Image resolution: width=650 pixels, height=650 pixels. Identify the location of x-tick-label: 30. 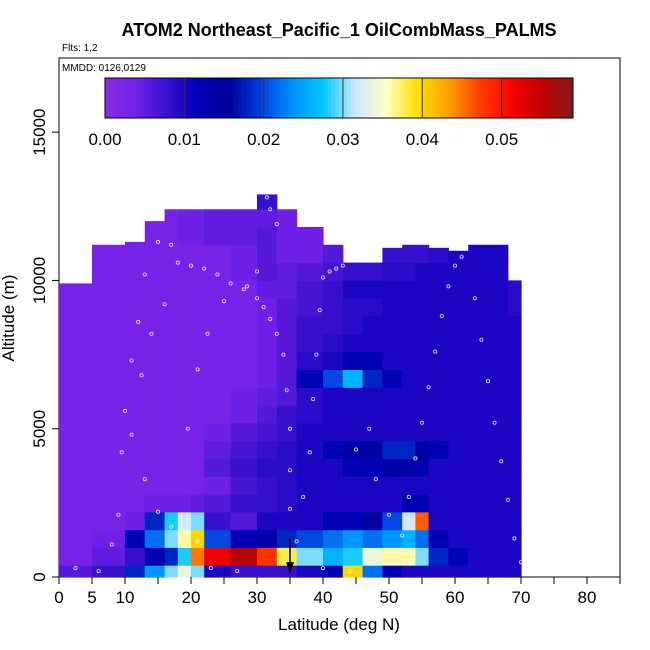
(257, 597).